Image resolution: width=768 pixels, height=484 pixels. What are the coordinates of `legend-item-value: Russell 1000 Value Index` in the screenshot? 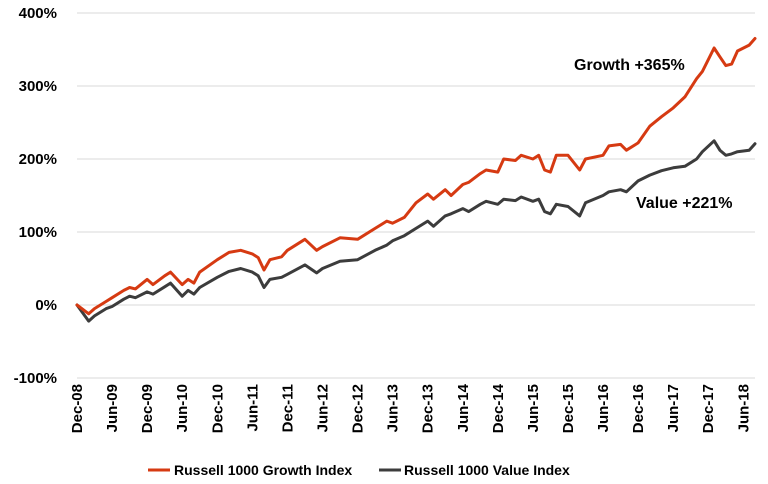 It's located at (474, 470).